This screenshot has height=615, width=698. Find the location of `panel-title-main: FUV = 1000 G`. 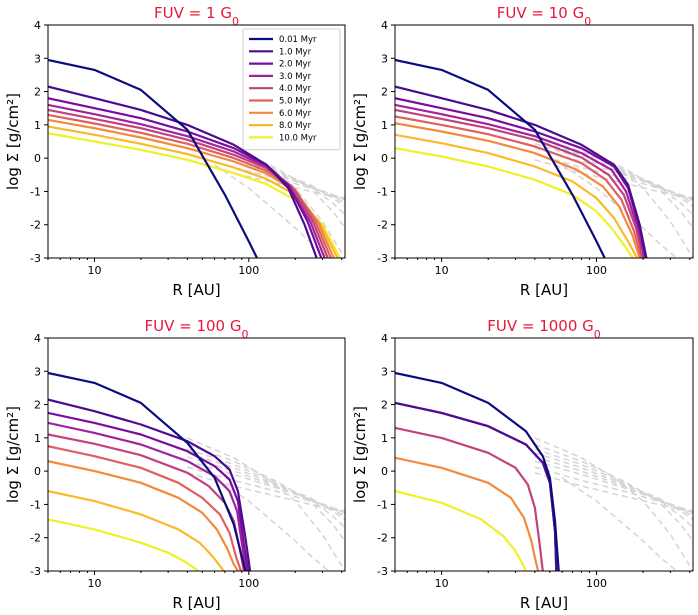

panel-title-main: FUV = 1000 G is located at coordinates (540, 326).